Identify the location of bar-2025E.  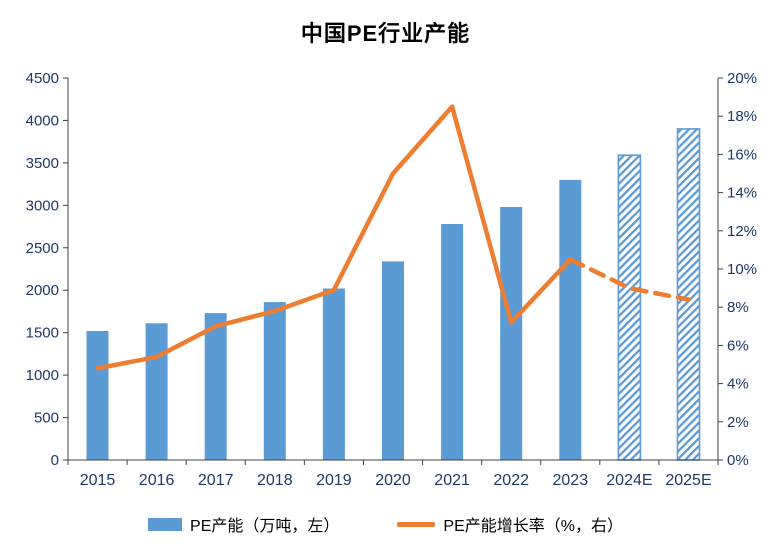
(688, 294).